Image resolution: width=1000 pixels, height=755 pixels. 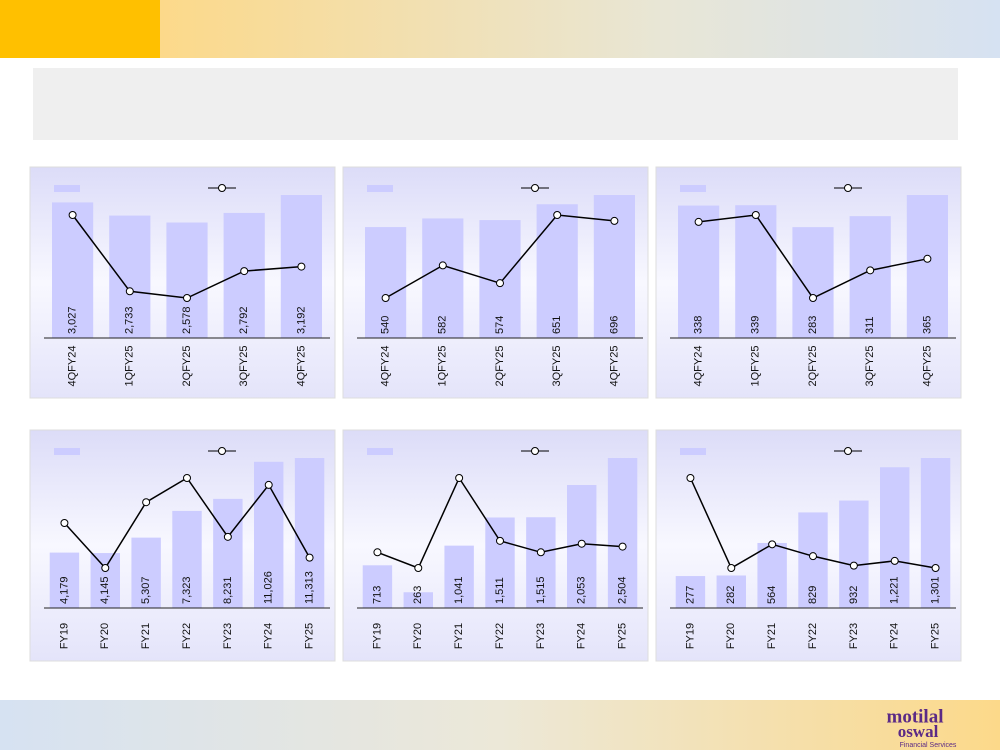 What do you see at coordinates (301, 320) in the screenshot?
I see `value-label: 3,192` at bounding box center [301, 320].